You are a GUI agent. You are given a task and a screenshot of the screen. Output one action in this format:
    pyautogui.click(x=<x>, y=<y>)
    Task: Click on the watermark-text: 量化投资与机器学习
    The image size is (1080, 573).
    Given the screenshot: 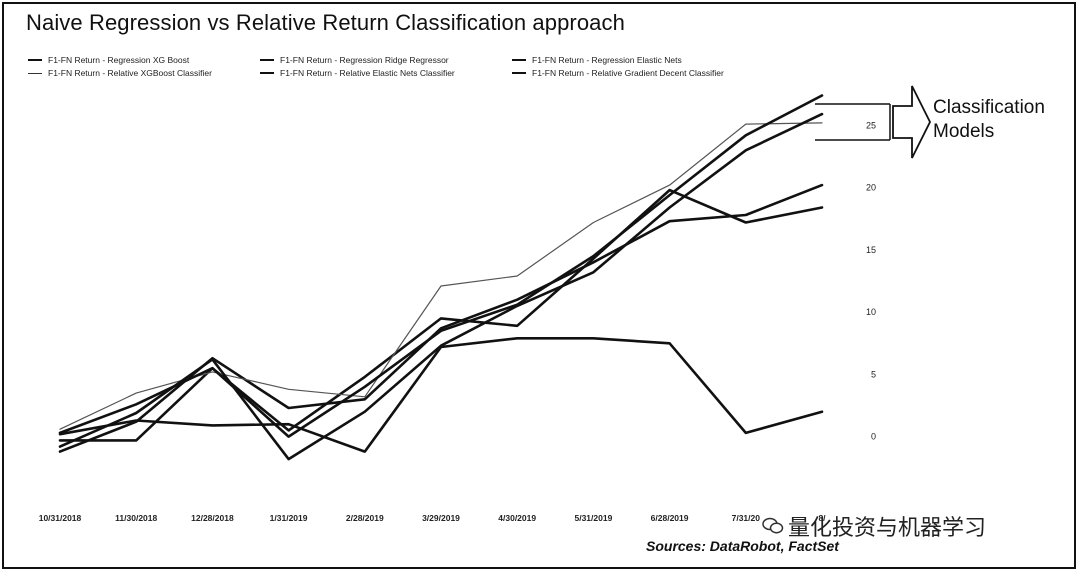 What is the action you would take?
    pyautogui.click(x=887, y=527)
    